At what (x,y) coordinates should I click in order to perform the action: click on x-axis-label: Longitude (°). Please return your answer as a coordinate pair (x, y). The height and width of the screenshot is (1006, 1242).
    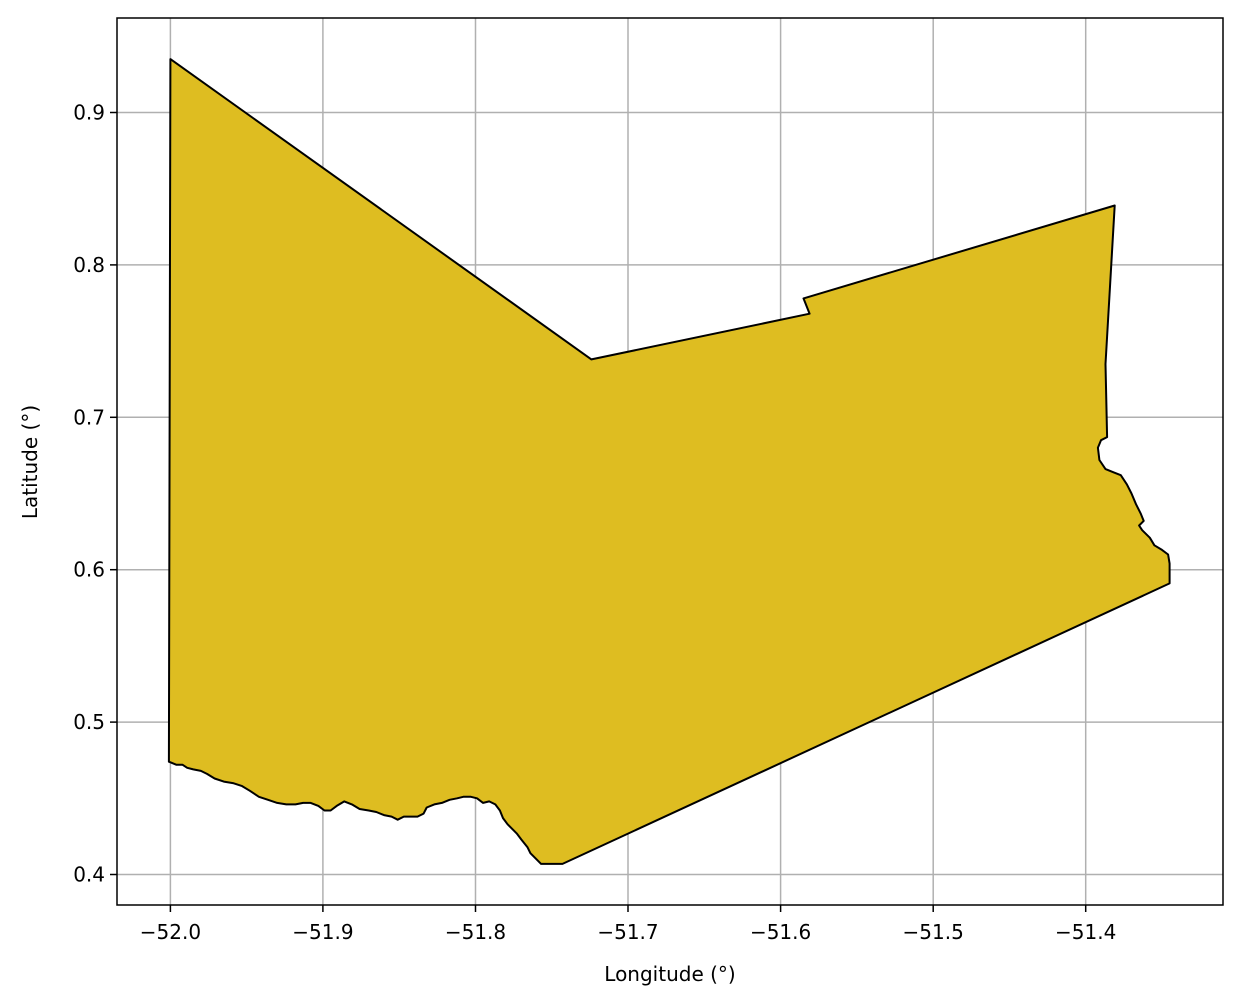
    Looking at the image, I should click on (669, 974).